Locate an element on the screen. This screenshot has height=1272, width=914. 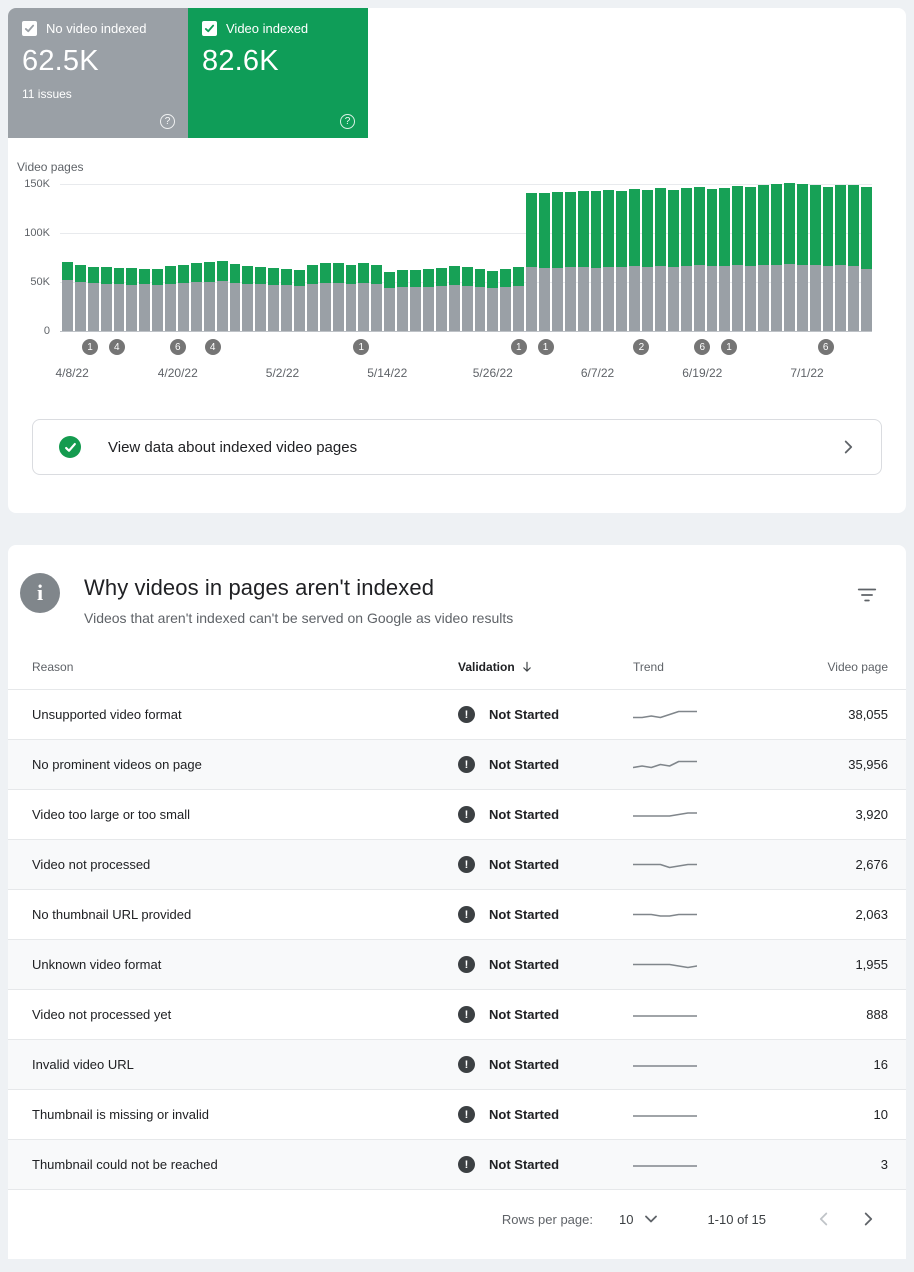
table-row: Unknown video format! Not Started 1,955 is located at coordinates (457, 965).